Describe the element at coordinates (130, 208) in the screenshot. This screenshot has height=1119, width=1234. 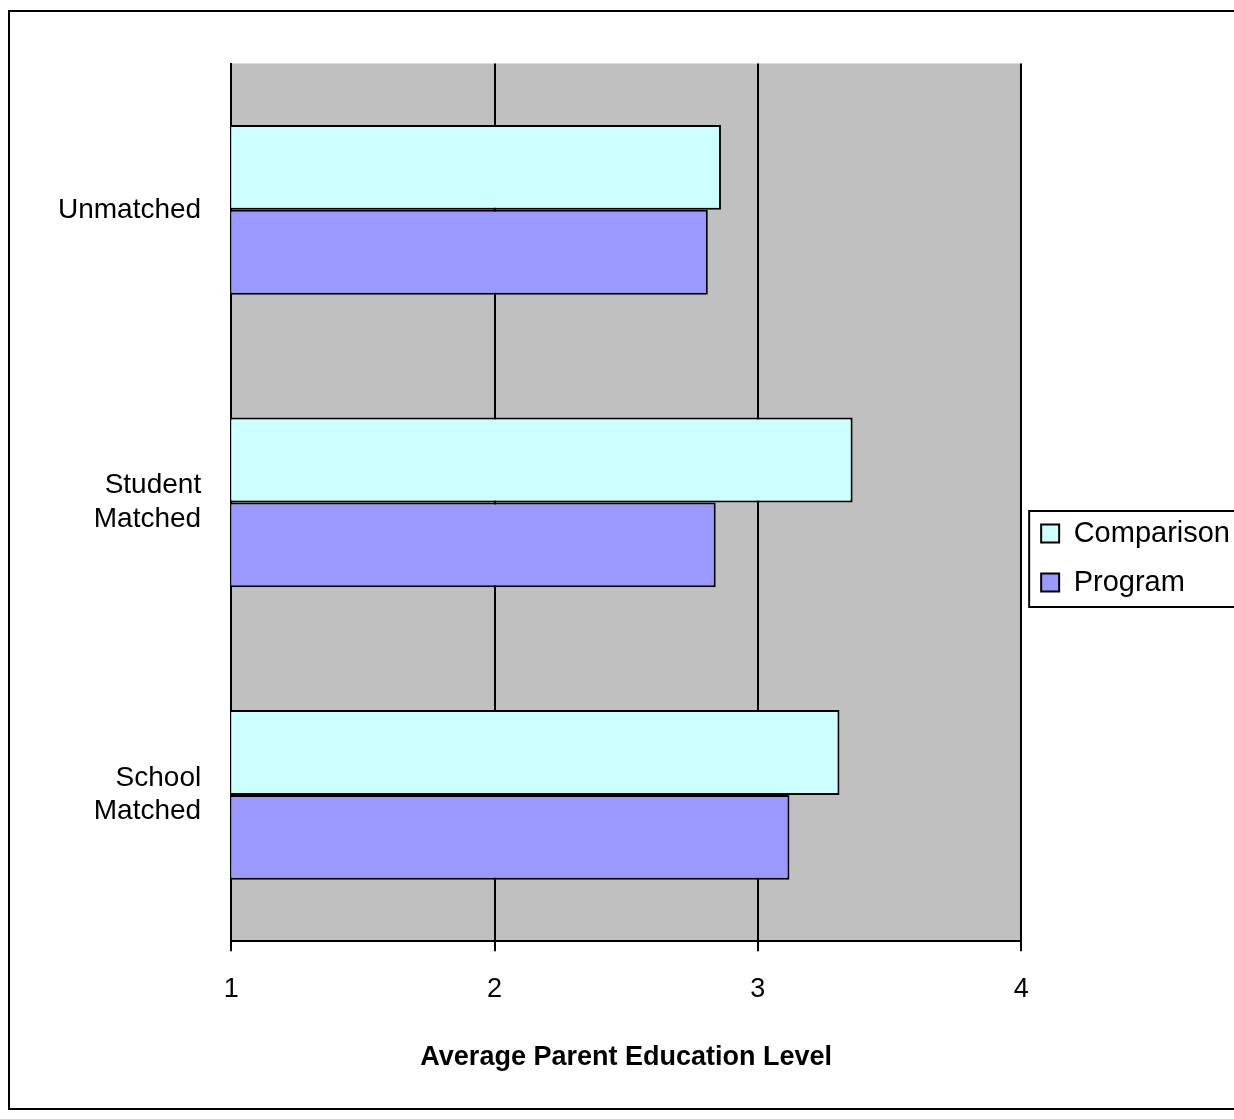
I see `y-tick-label: Unmatched` at that location.